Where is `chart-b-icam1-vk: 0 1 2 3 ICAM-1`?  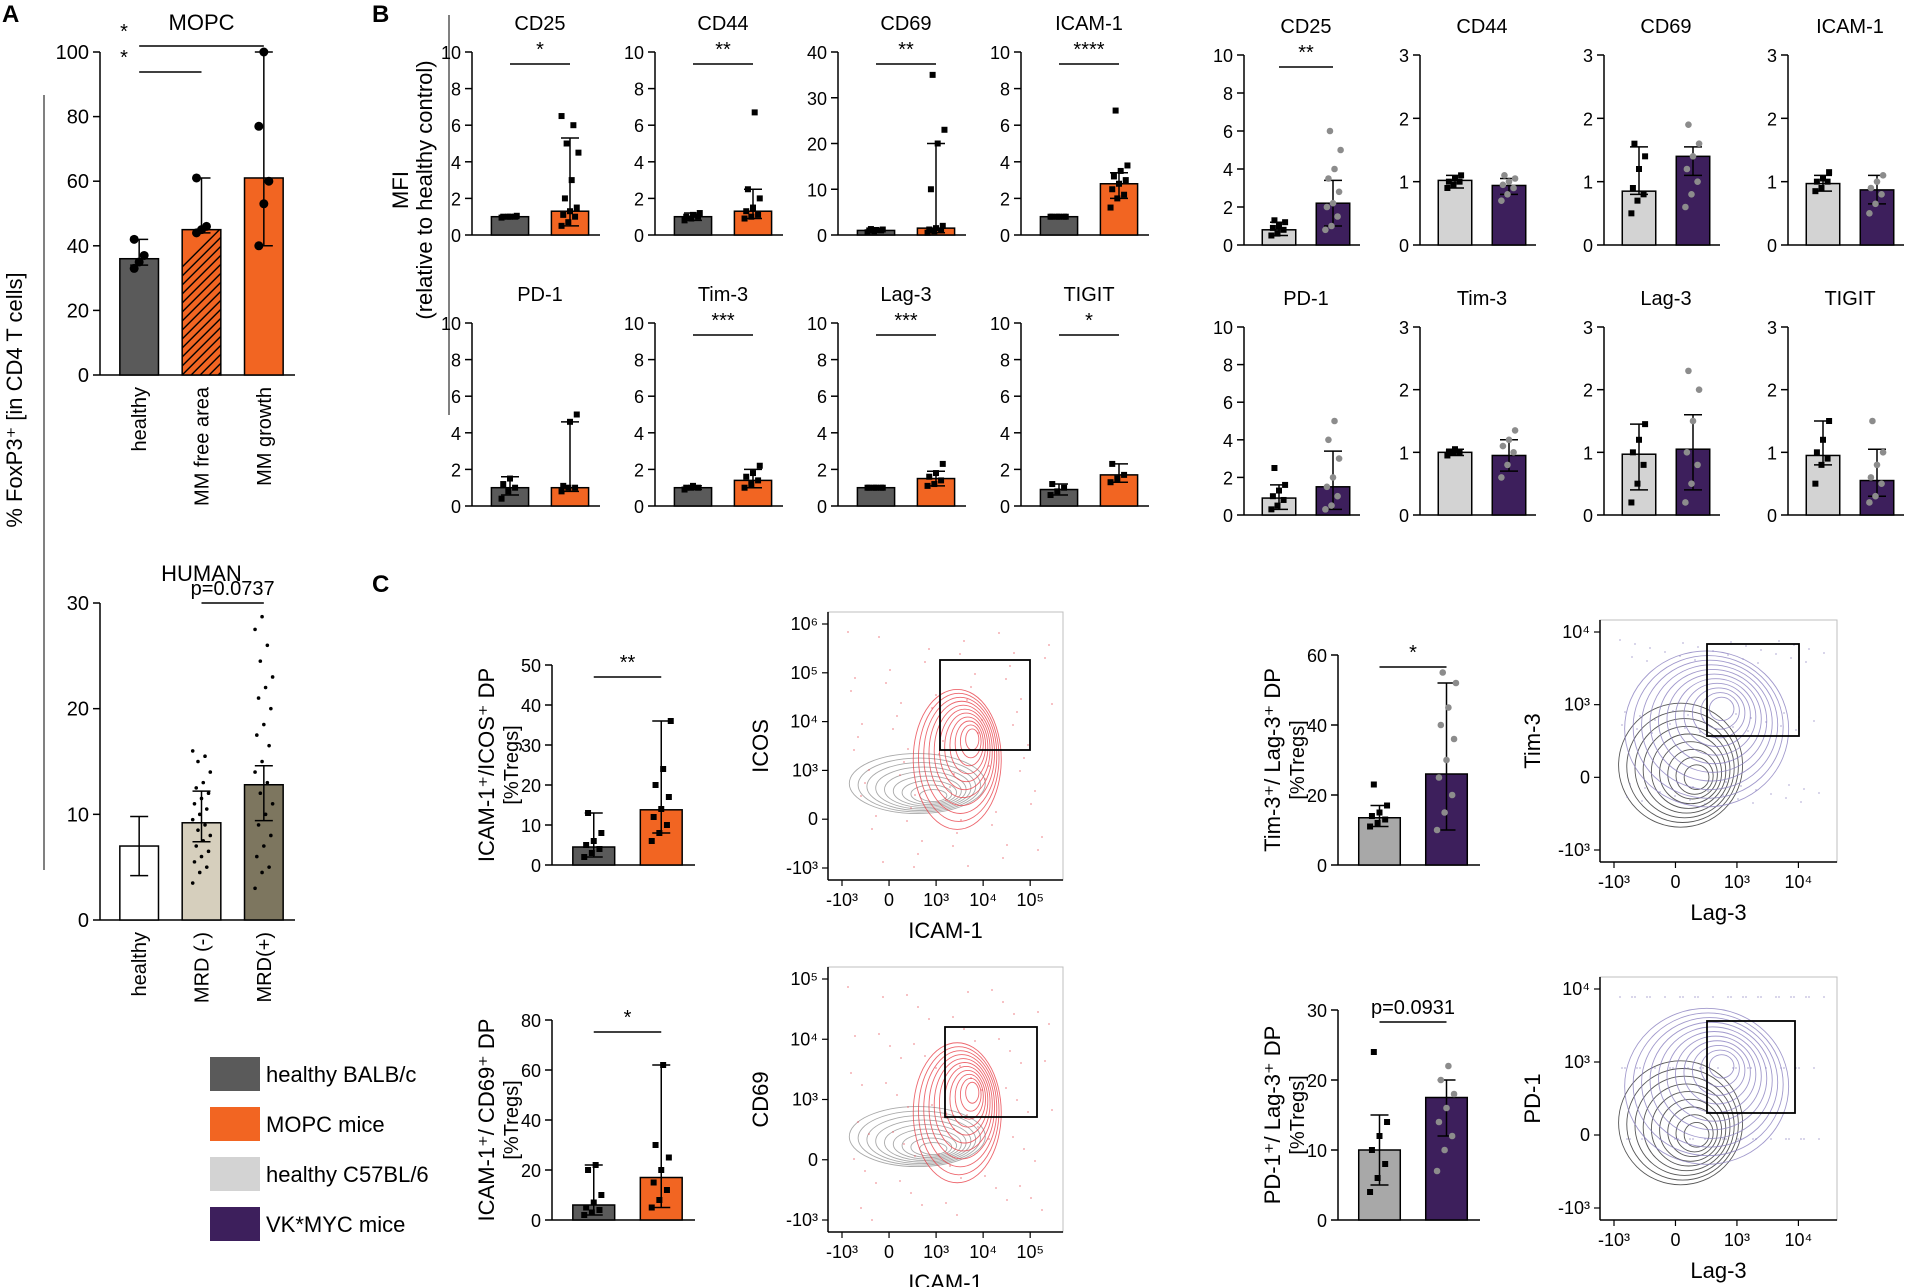
chart-b-icam1-vk: 0 1 2 3 ICAM-1 is located at coordinates (1835, 136).